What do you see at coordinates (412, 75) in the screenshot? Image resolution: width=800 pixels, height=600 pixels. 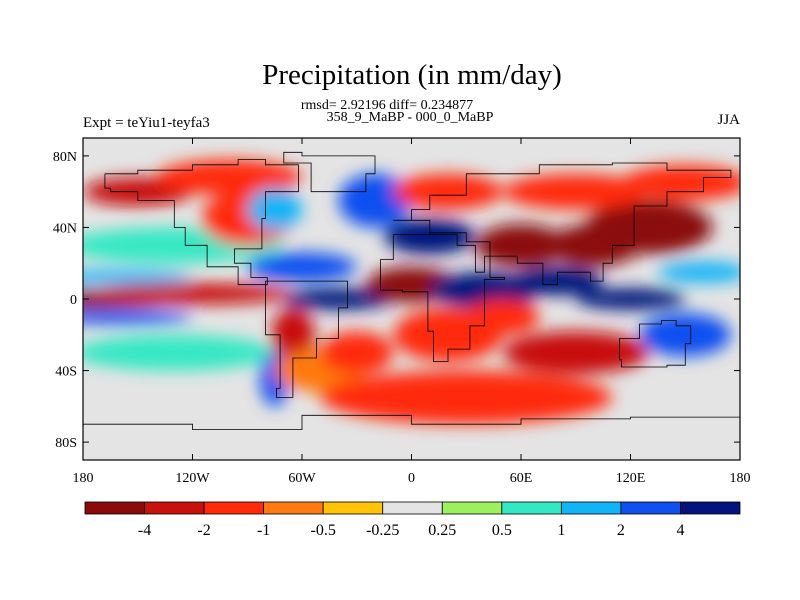 I see `chart-title: Precipitation (in mm/day)` at bounding box center [412, 75].